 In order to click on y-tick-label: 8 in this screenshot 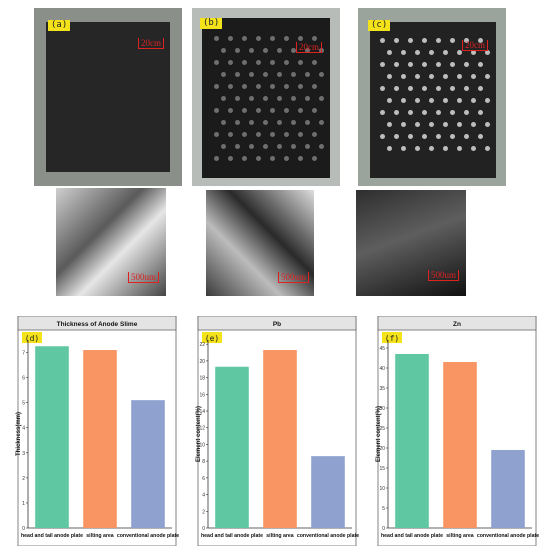, I will do `click(203, 462)`.